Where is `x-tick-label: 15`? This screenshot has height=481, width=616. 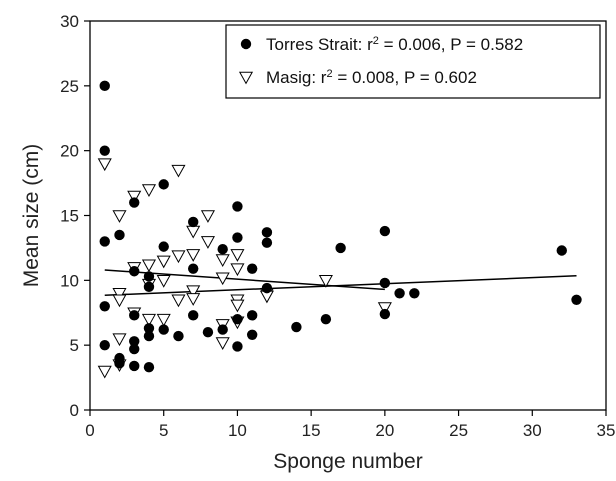
x-tick-label: 15 is located at coordinates (311, 430).